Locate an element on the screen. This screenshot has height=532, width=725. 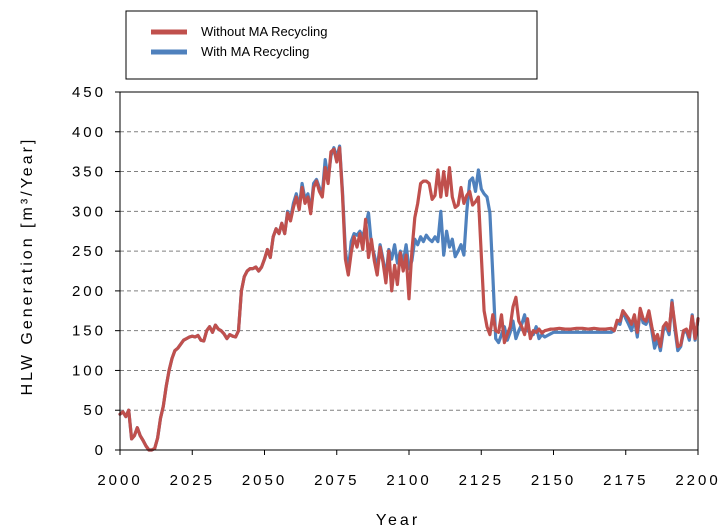
x-tick-label-2150: 2150 is located at coordinates (553, 480).